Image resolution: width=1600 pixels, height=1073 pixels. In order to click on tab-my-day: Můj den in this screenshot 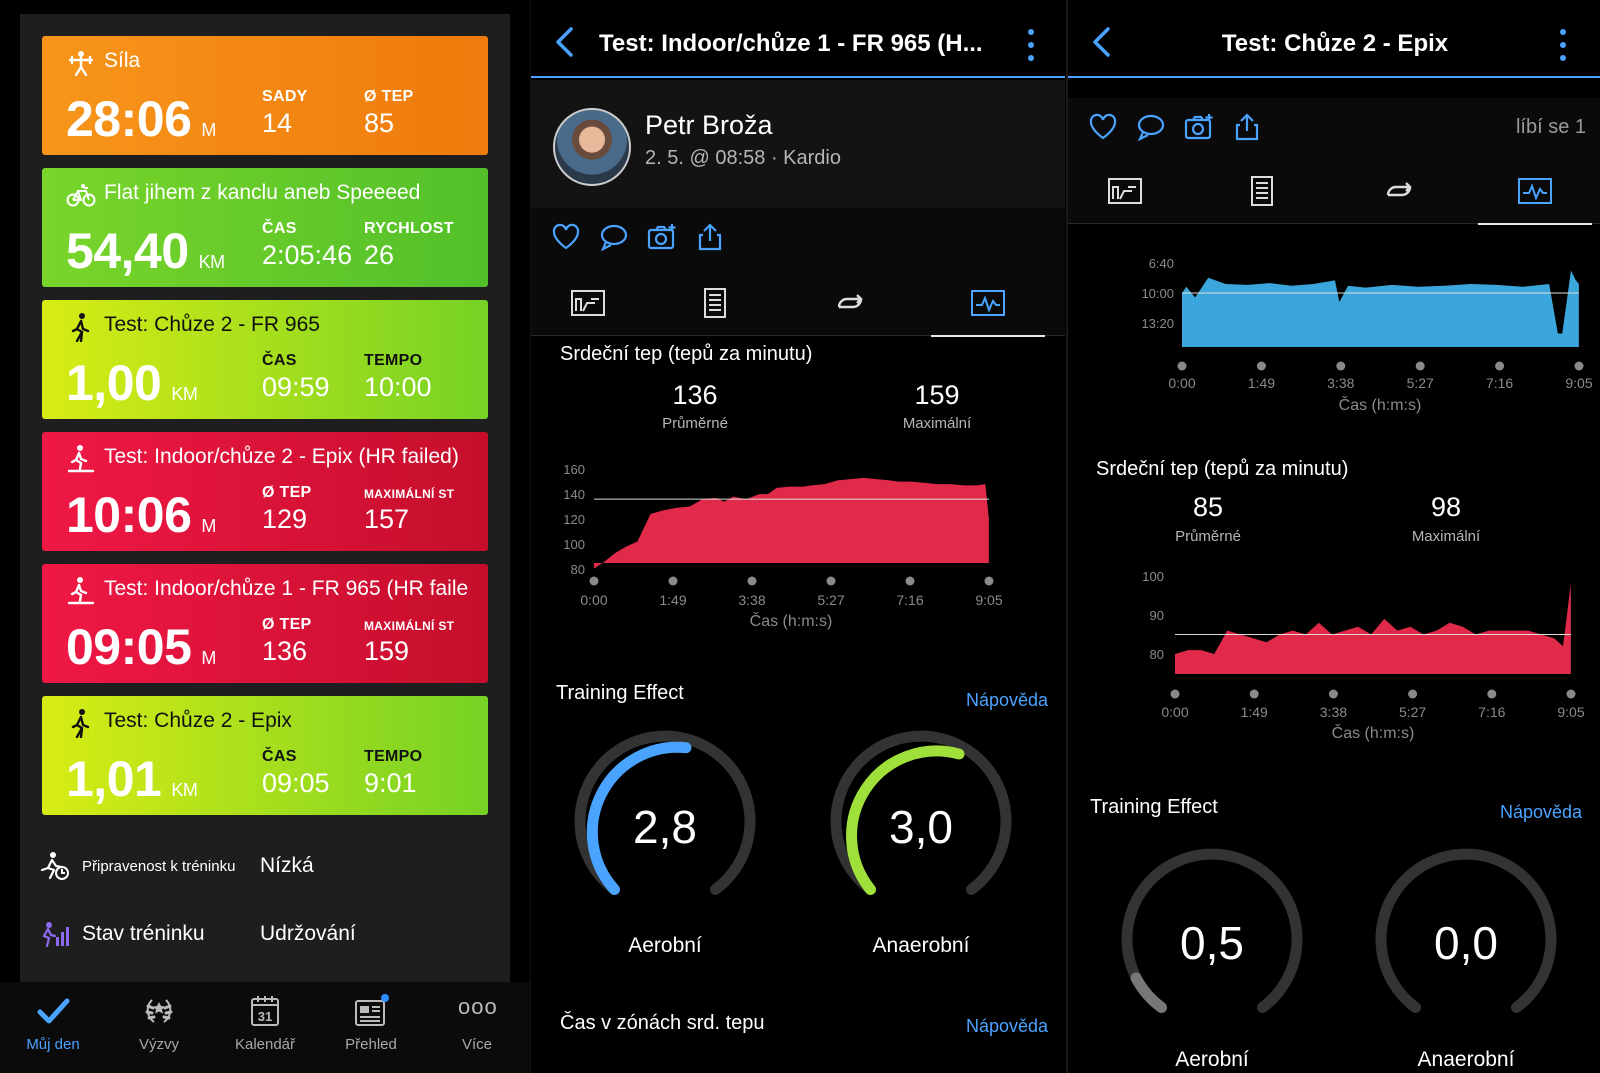, I will do `click(53, 1027)`.